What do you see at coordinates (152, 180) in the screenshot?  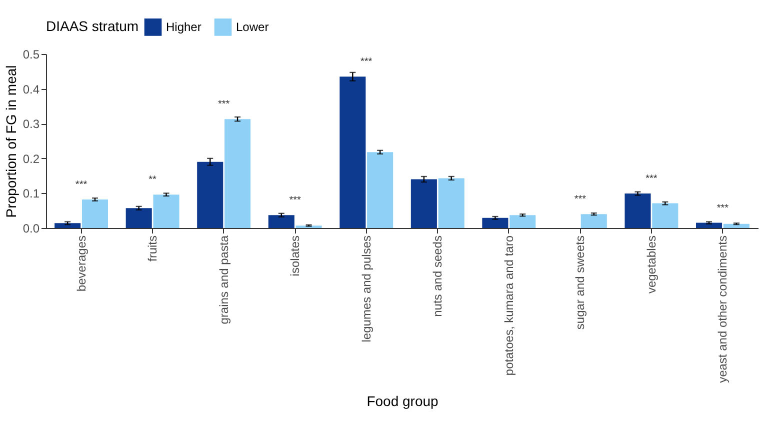 I see `annotation: **` at bounding box center [152, 180].